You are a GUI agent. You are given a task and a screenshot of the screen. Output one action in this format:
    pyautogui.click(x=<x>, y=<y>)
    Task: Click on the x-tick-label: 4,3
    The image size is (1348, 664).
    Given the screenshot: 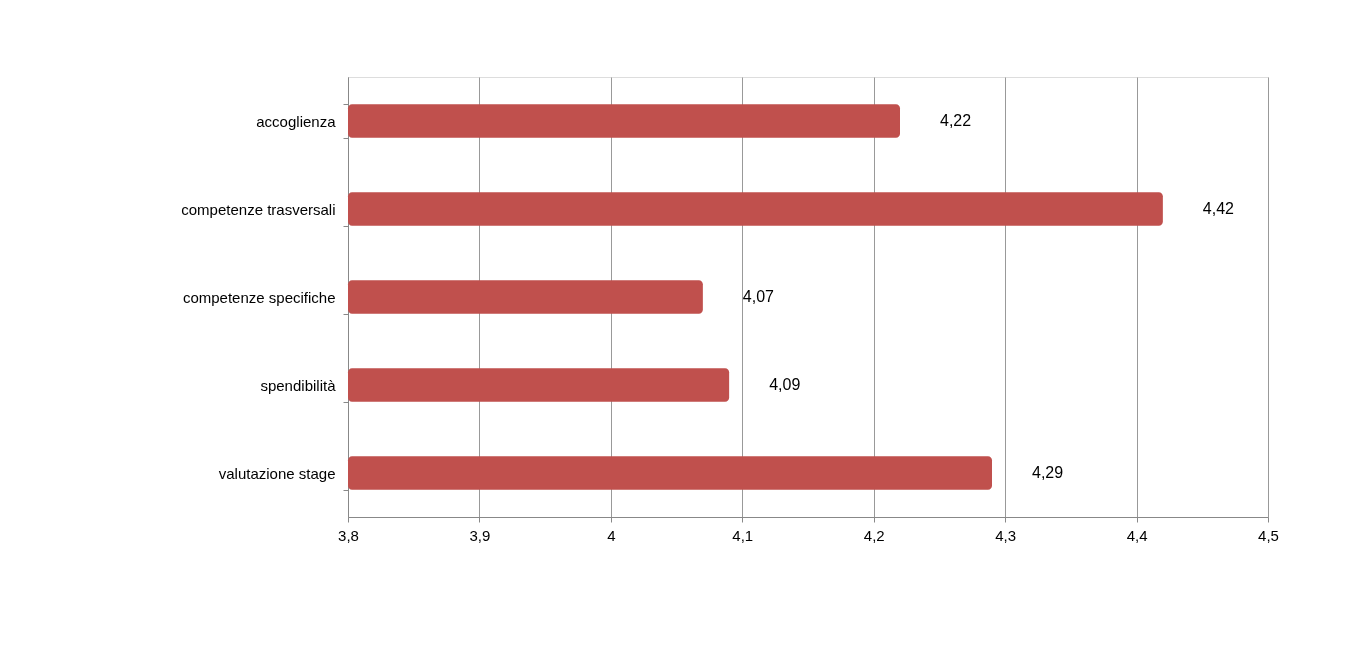 What is the action you would take?
    pyautogui.click(x=1006, y=535)
    